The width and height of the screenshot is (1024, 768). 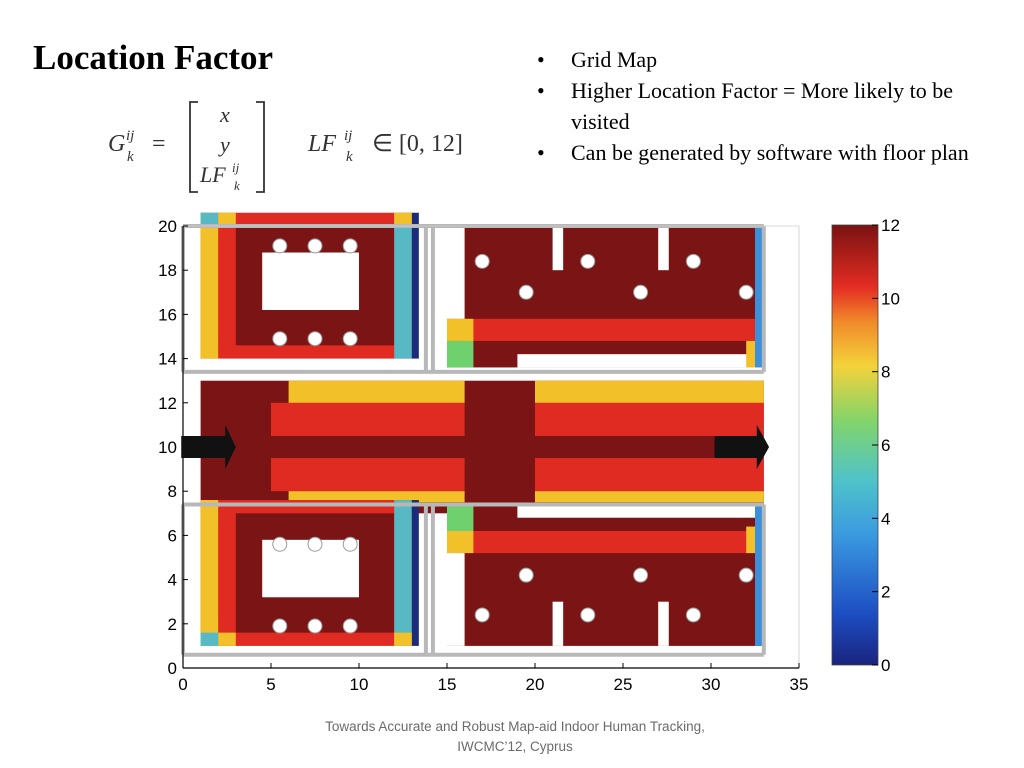 I want to click on y-tick-label: 20, so click(x=167, y=226).